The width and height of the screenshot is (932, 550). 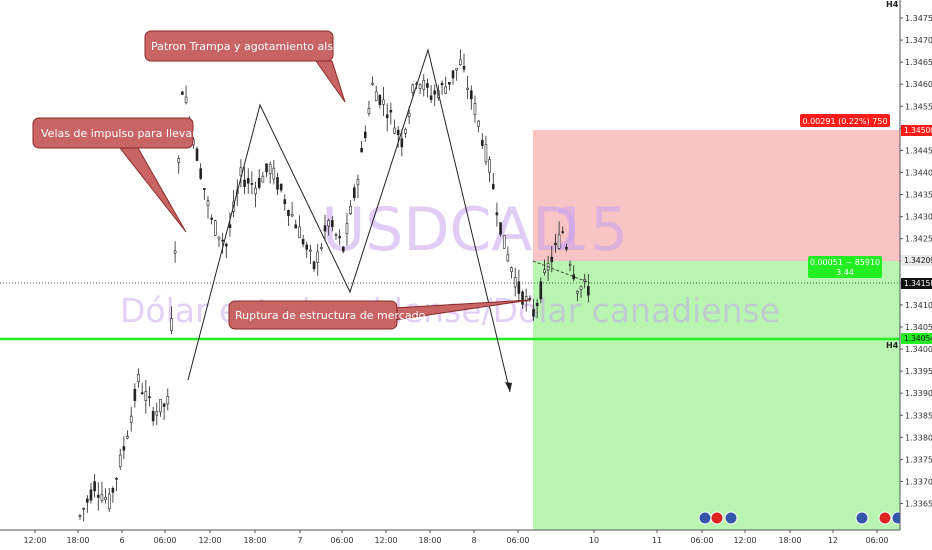 What do you see at coordinates (845, 262) in the screenshot?
I see `entry-info-text: 0.00051 ~ 85910` at bounding box center [845, 262].